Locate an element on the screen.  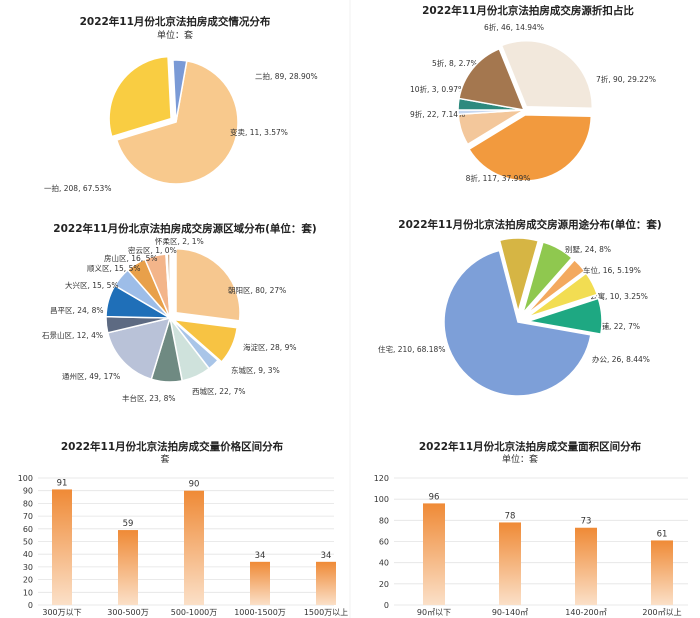
slice-label: 二拍, 89, 28.90% is located at coordinates (286, 76).